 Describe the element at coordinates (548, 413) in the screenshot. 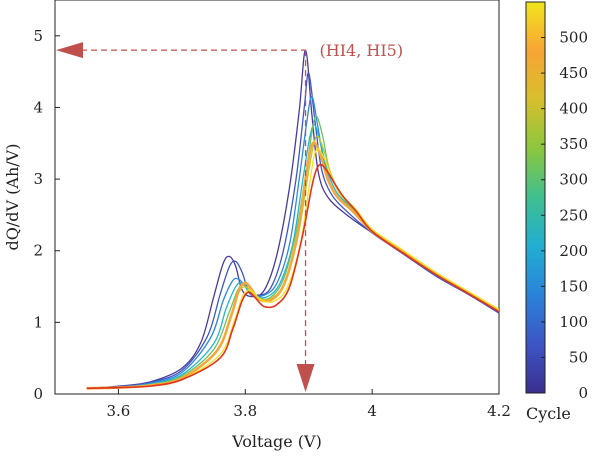

I see `colorbar-title: Cycle` at that location.